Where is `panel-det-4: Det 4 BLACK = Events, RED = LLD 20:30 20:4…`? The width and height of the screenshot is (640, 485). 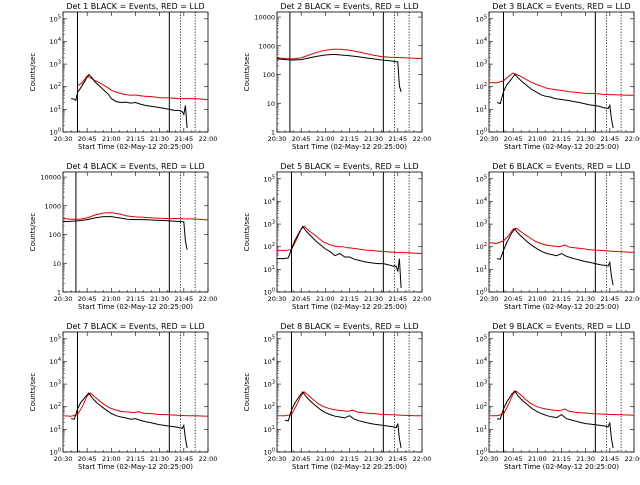 panel-det-4: Det 4 BLACK = Events, RED = LLD 20:30 20:4… is located at coordinates (123, 236).